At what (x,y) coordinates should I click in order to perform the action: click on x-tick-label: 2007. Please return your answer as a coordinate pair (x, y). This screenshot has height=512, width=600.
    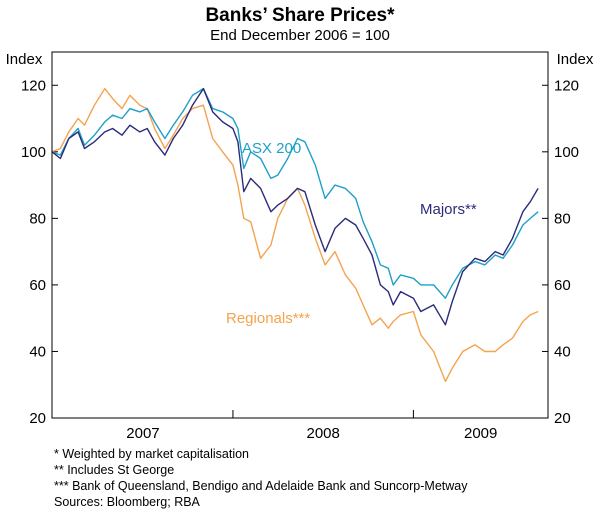
    Looking at the image, I should click on (142, 433).